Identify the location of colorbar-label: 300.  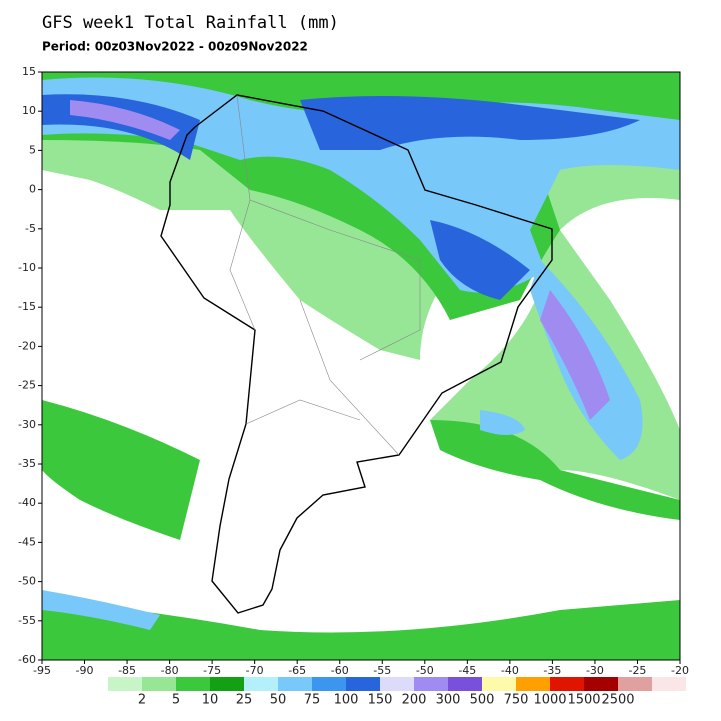
(448, 700).